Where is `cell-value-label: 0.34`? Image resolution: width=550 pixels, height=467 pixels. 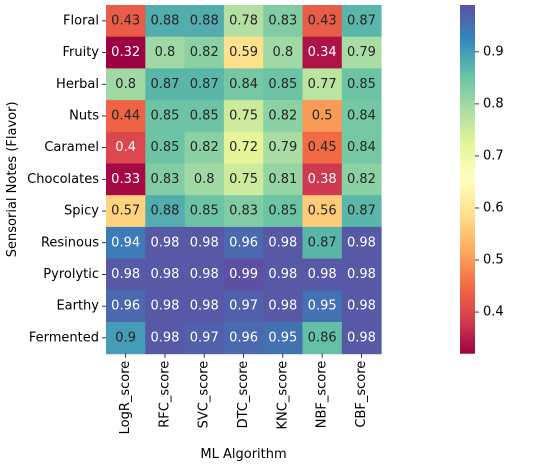
cell-value-label: 0.34 is located at coordinates (322, 52).